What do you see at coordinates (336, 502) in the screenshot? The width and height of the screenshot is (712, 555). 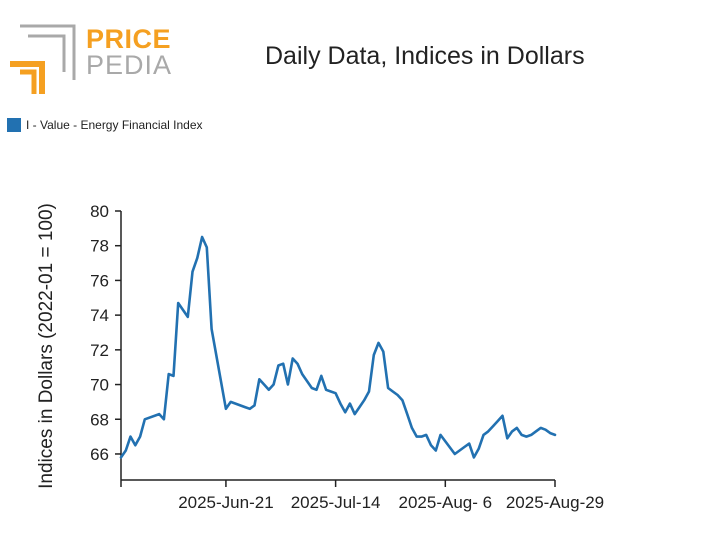 I see `x-tick-label: 2025-Jul-14` at bounding box center [336, 502].